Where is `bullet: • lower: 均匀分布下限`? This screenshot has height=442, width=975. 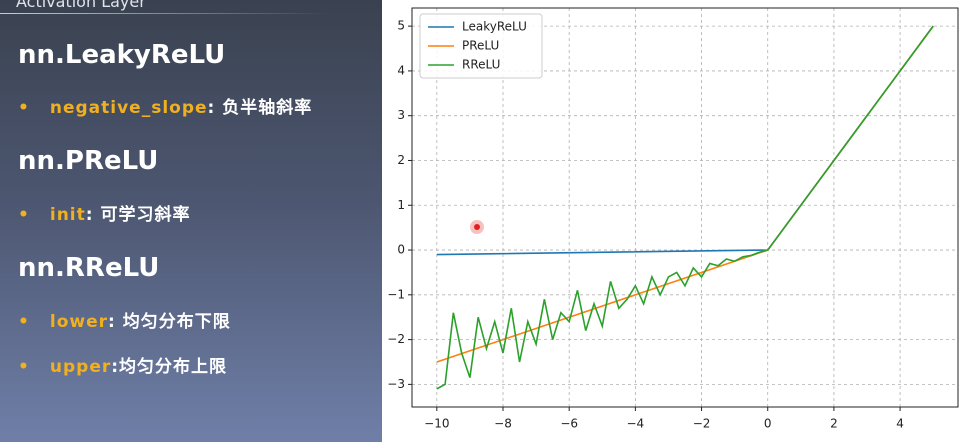 bullet: • lower: 均匀分布下限 is located at coordinates (124, 319).